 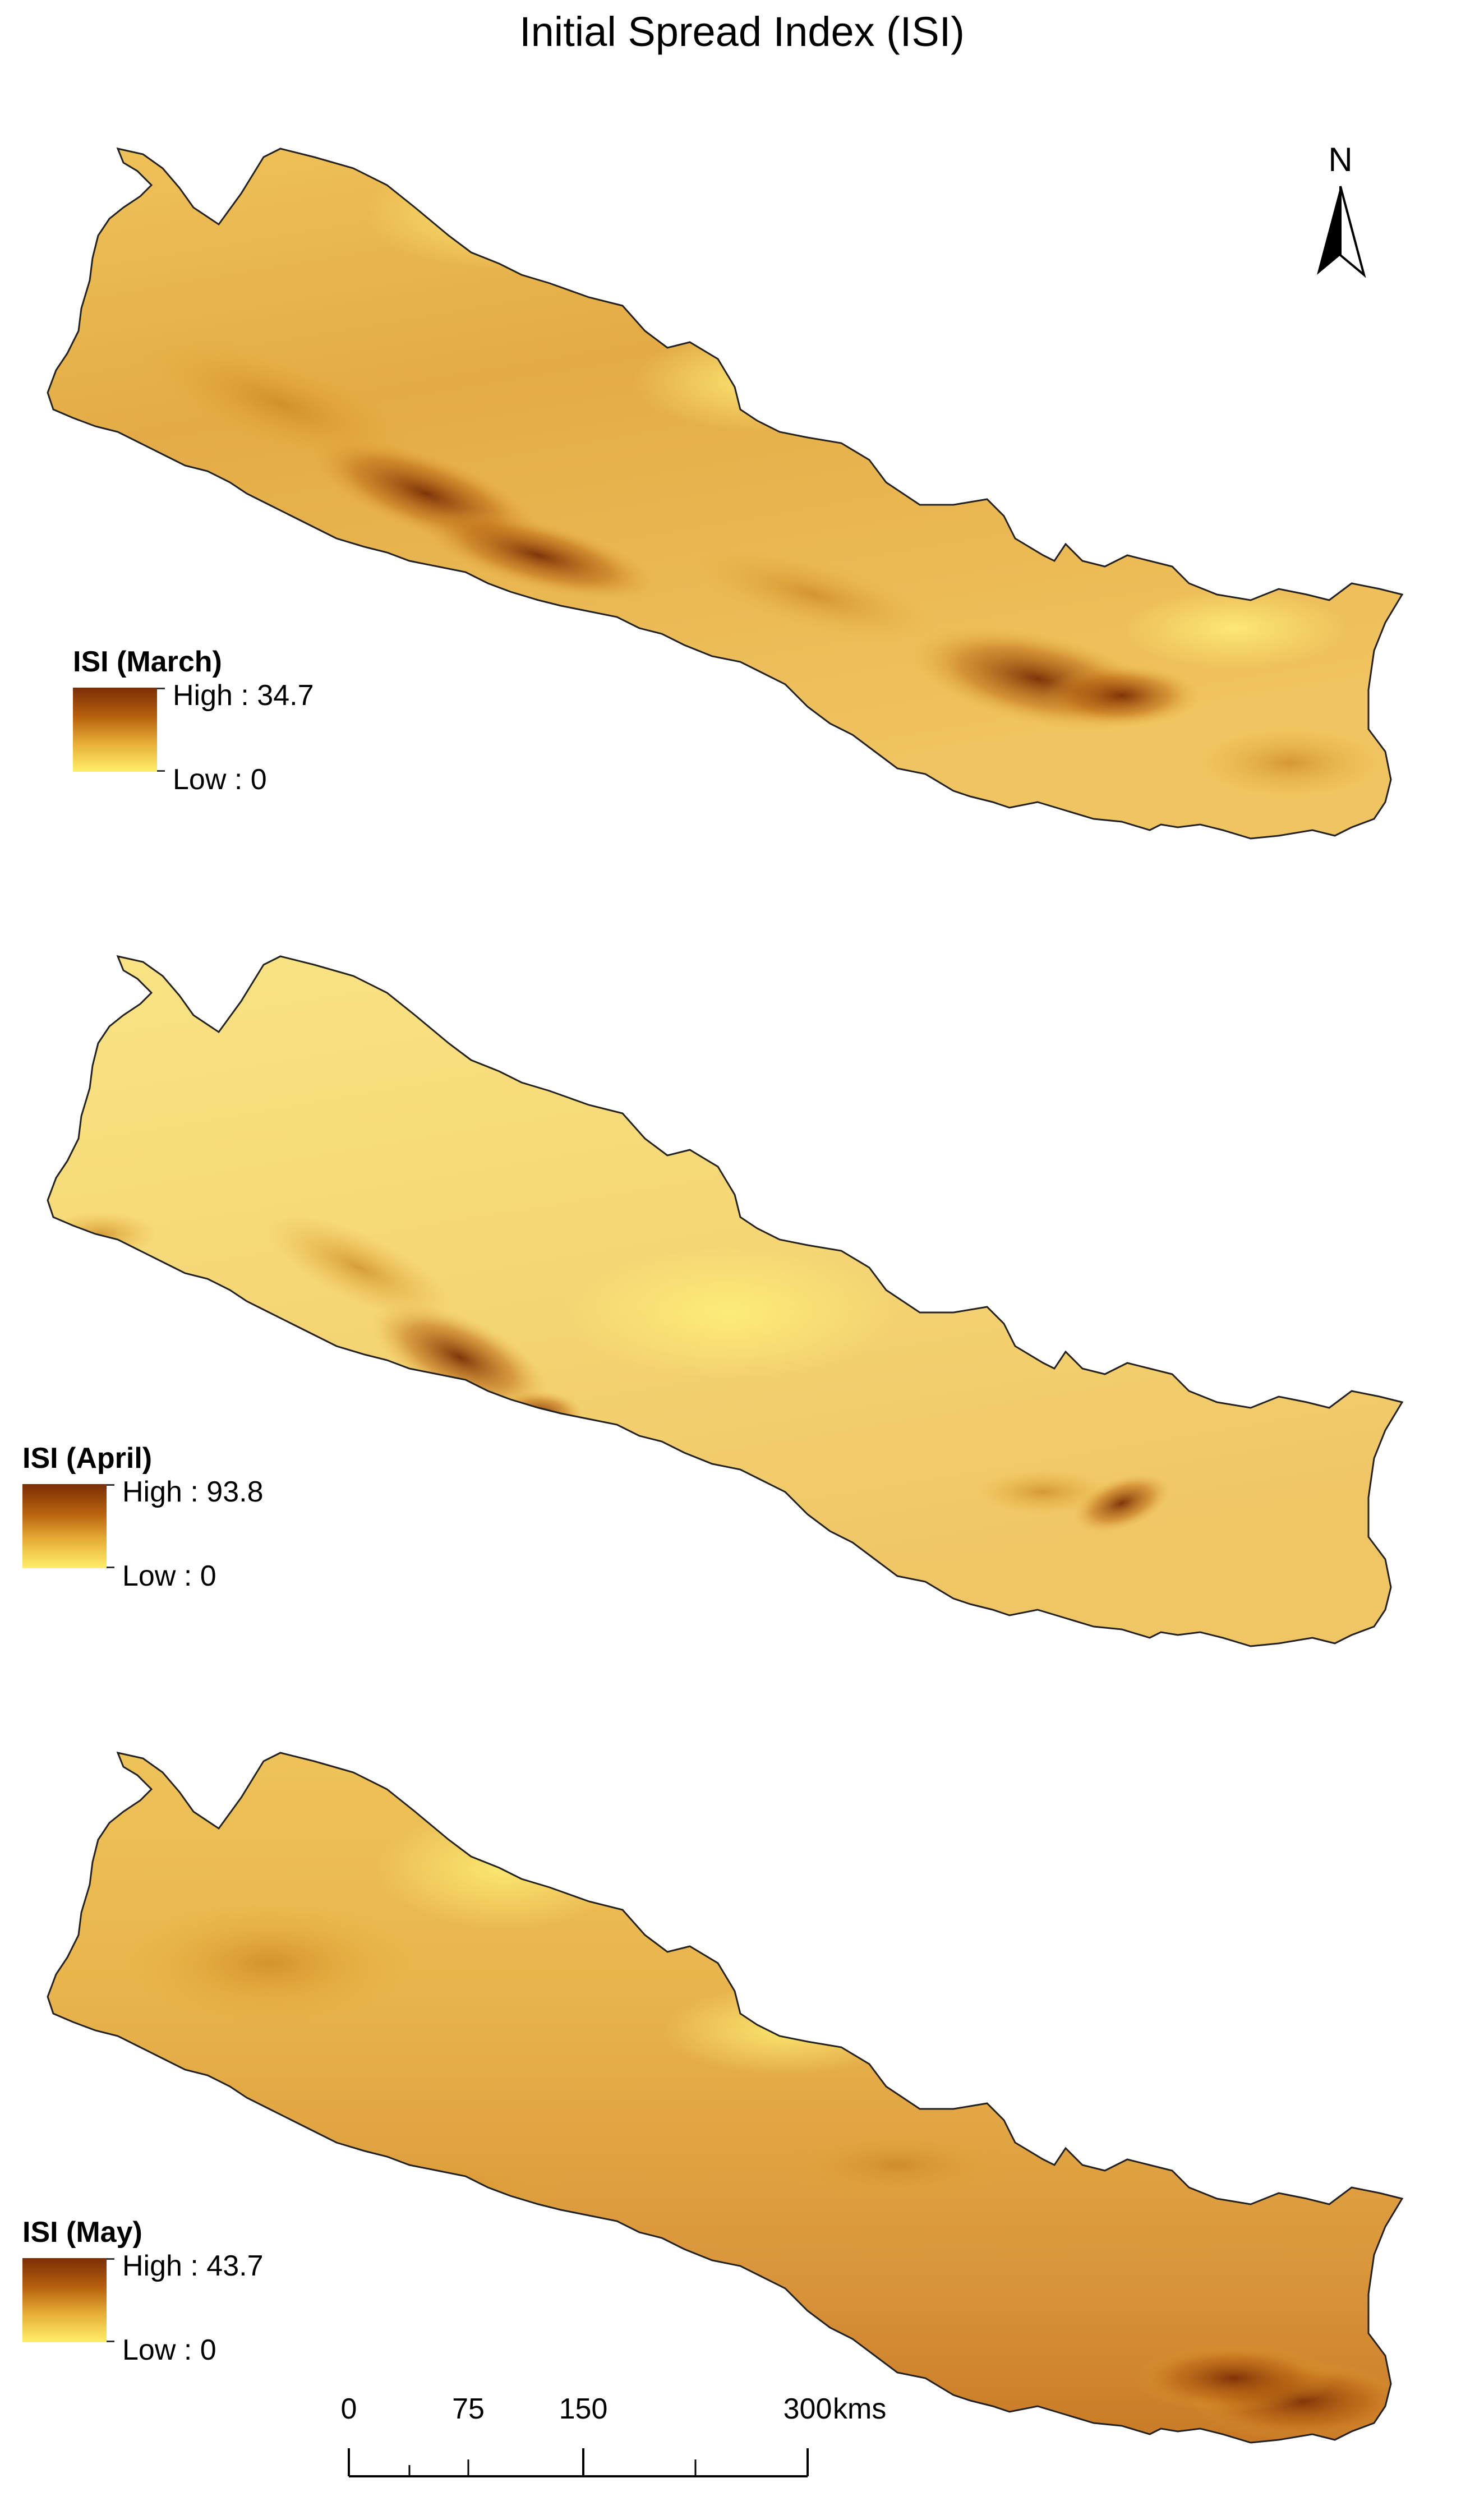 What do you see at coordinates (193, 1492) in the screenshot?
I see `legend-high-label: High : 93.8` at bounding box center [193, 1492].